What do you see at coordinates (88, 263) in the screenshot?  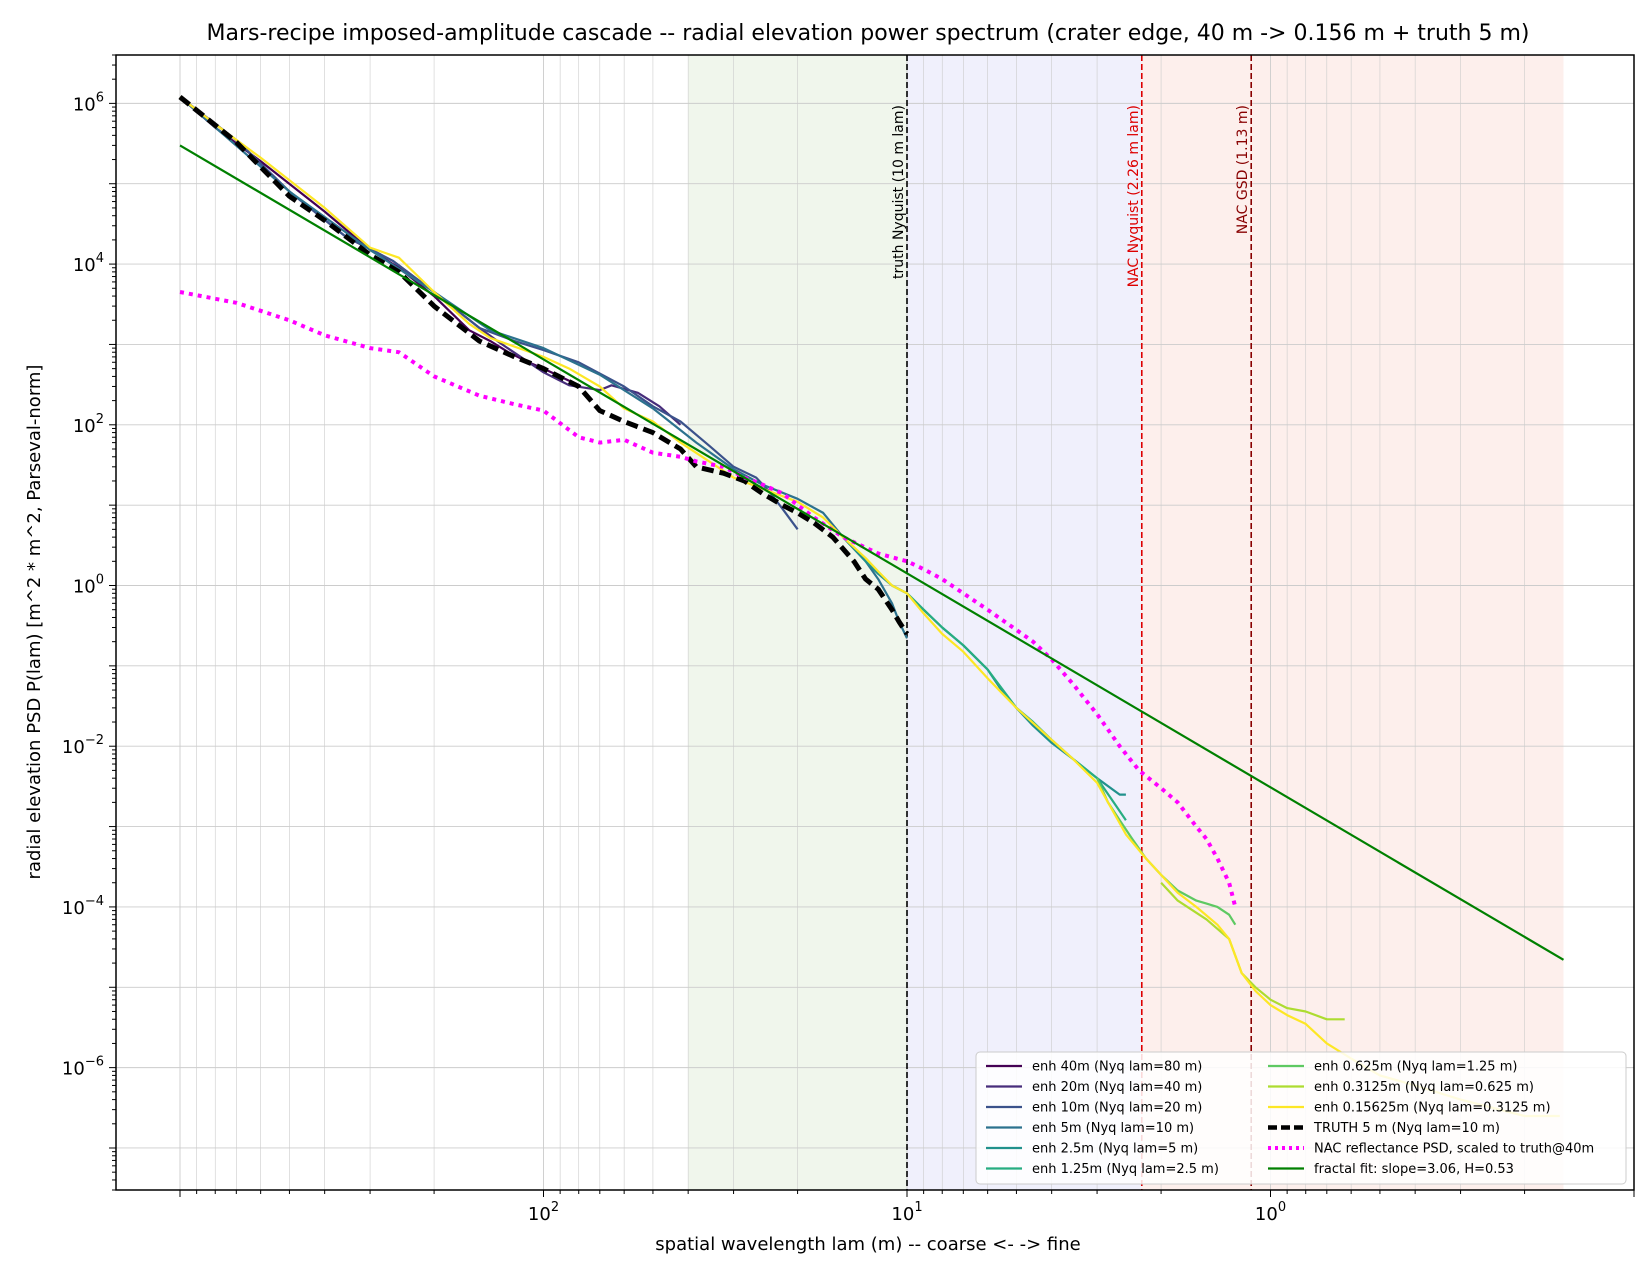 I see `y-tick-label: 10⁴` at bounding box center [88, 263].